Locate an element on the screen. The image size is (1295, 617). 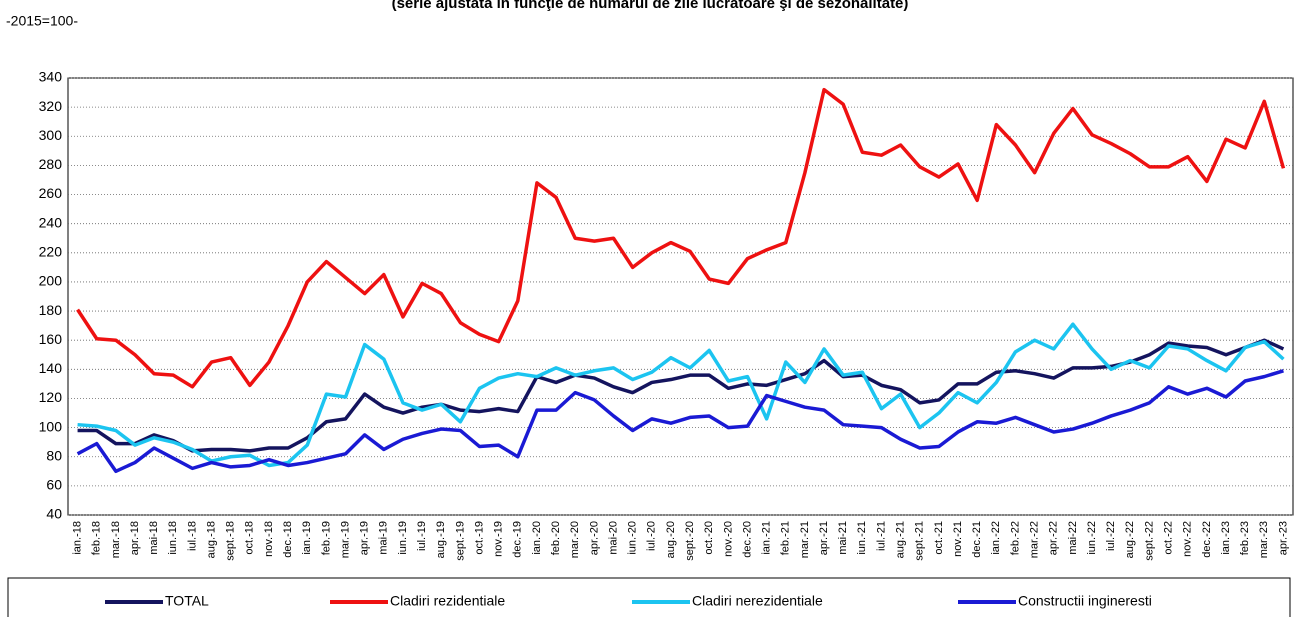
legend-box is located at coordinates (649, 597).